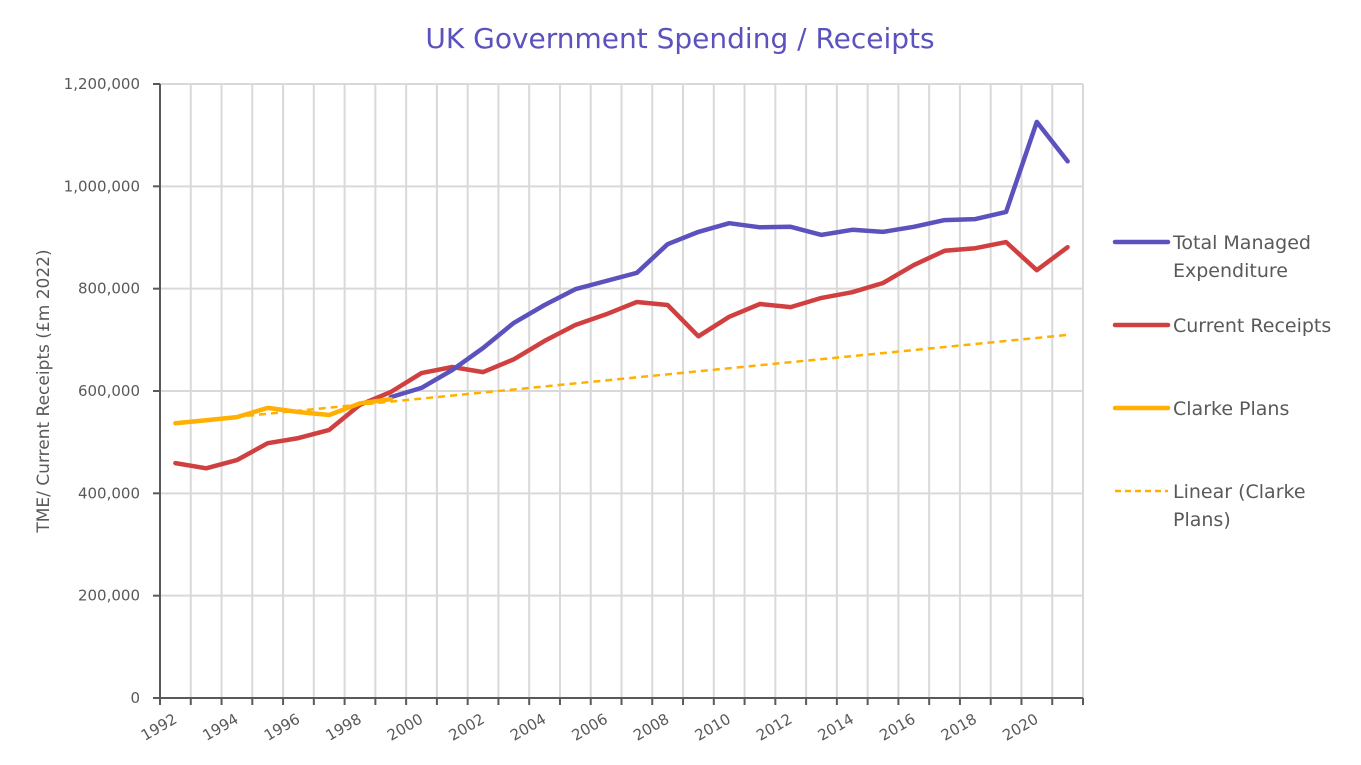 The image size is (1361, 765). I want to click on x-tick-label: 1998, so click(344, 727).